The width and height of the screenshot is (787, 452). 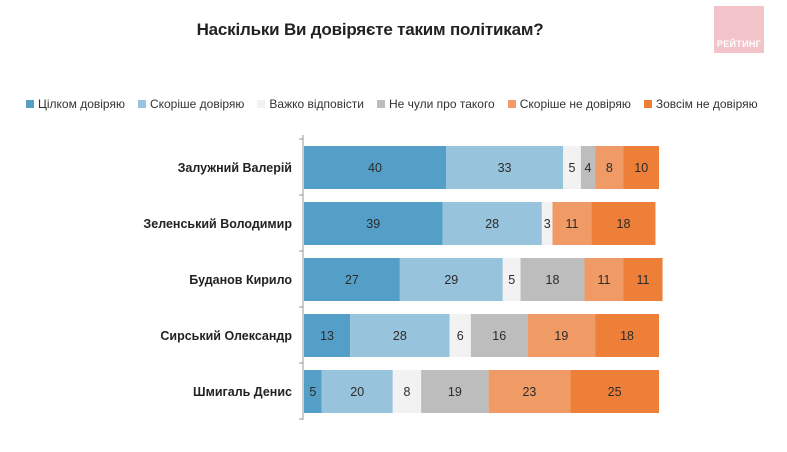 What do you see at coordinates (242, 392) in the screenshot?
I see `category-label: Шмигаль Денис` at bounding box center [242, 392].